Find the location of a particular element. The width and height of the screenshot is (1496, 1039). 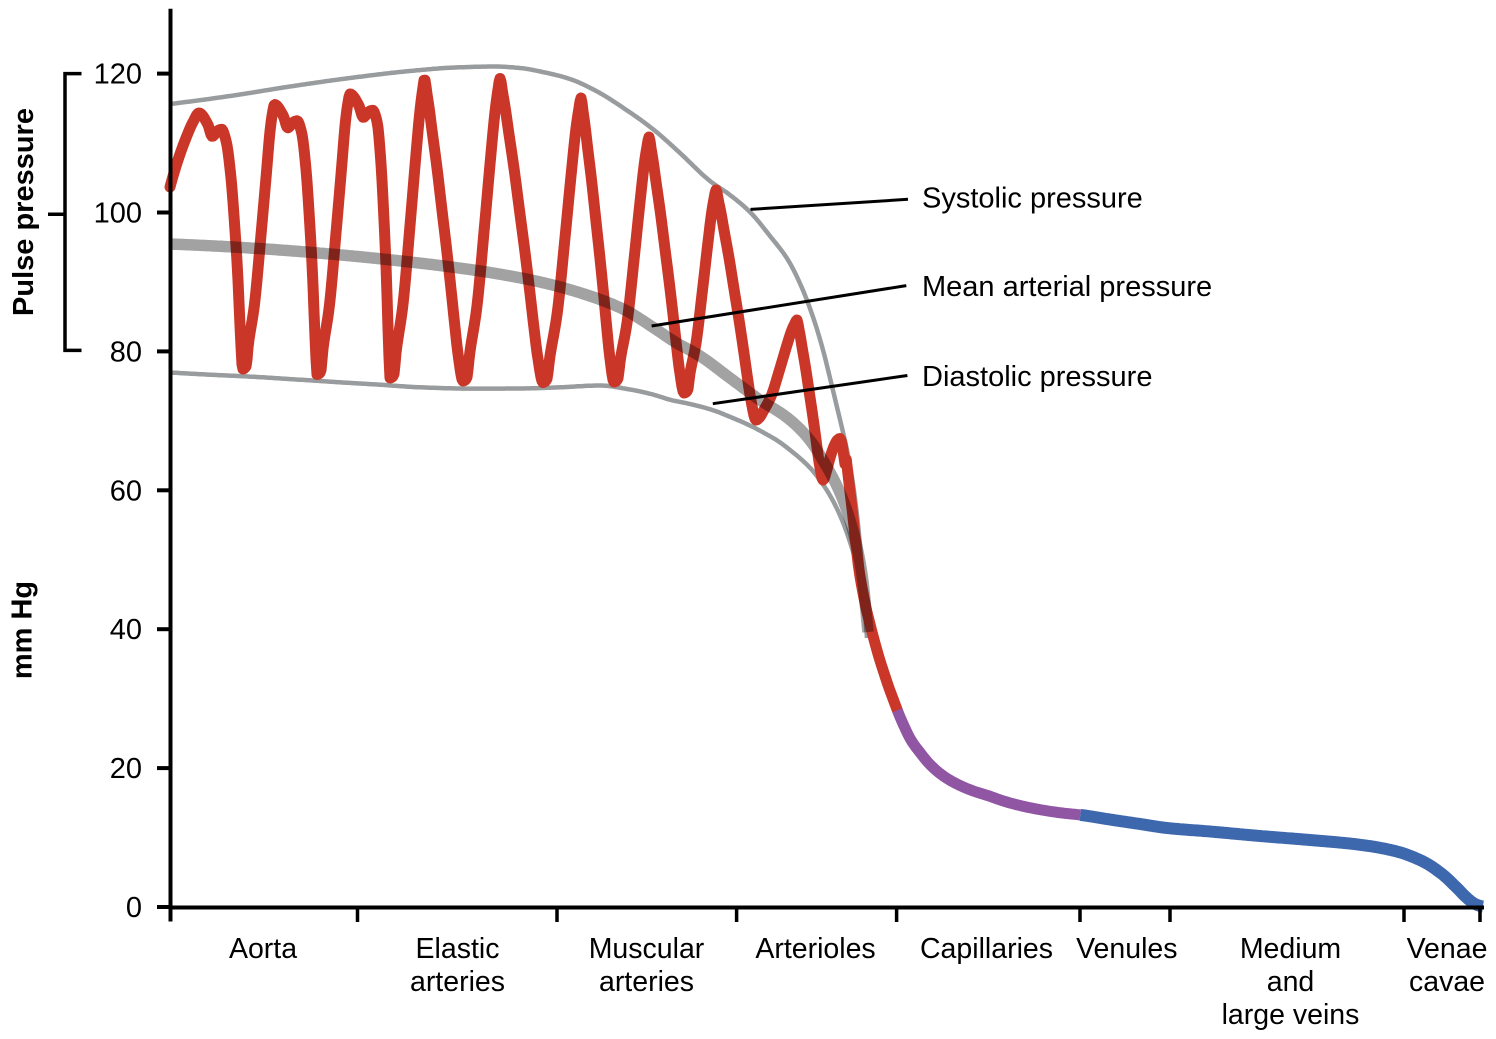

svg-text: and is located at coordinates (1291, 982).